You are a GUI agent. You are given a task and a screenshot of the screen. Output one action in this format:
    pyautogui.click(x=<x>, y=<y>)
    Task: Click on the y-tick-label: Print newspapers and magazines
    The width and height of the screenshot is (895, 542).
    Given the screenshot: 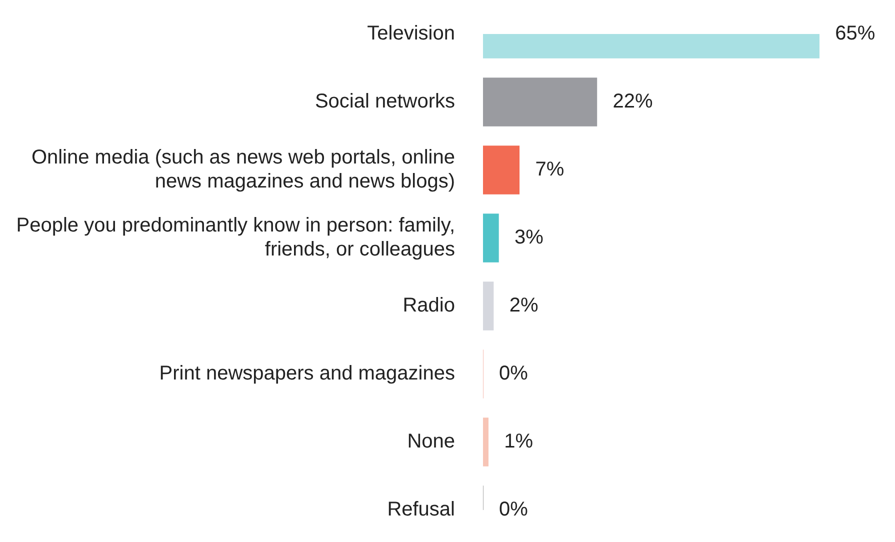 What is the action you would take?
    pyautogui.click(x=307, y=373)
    